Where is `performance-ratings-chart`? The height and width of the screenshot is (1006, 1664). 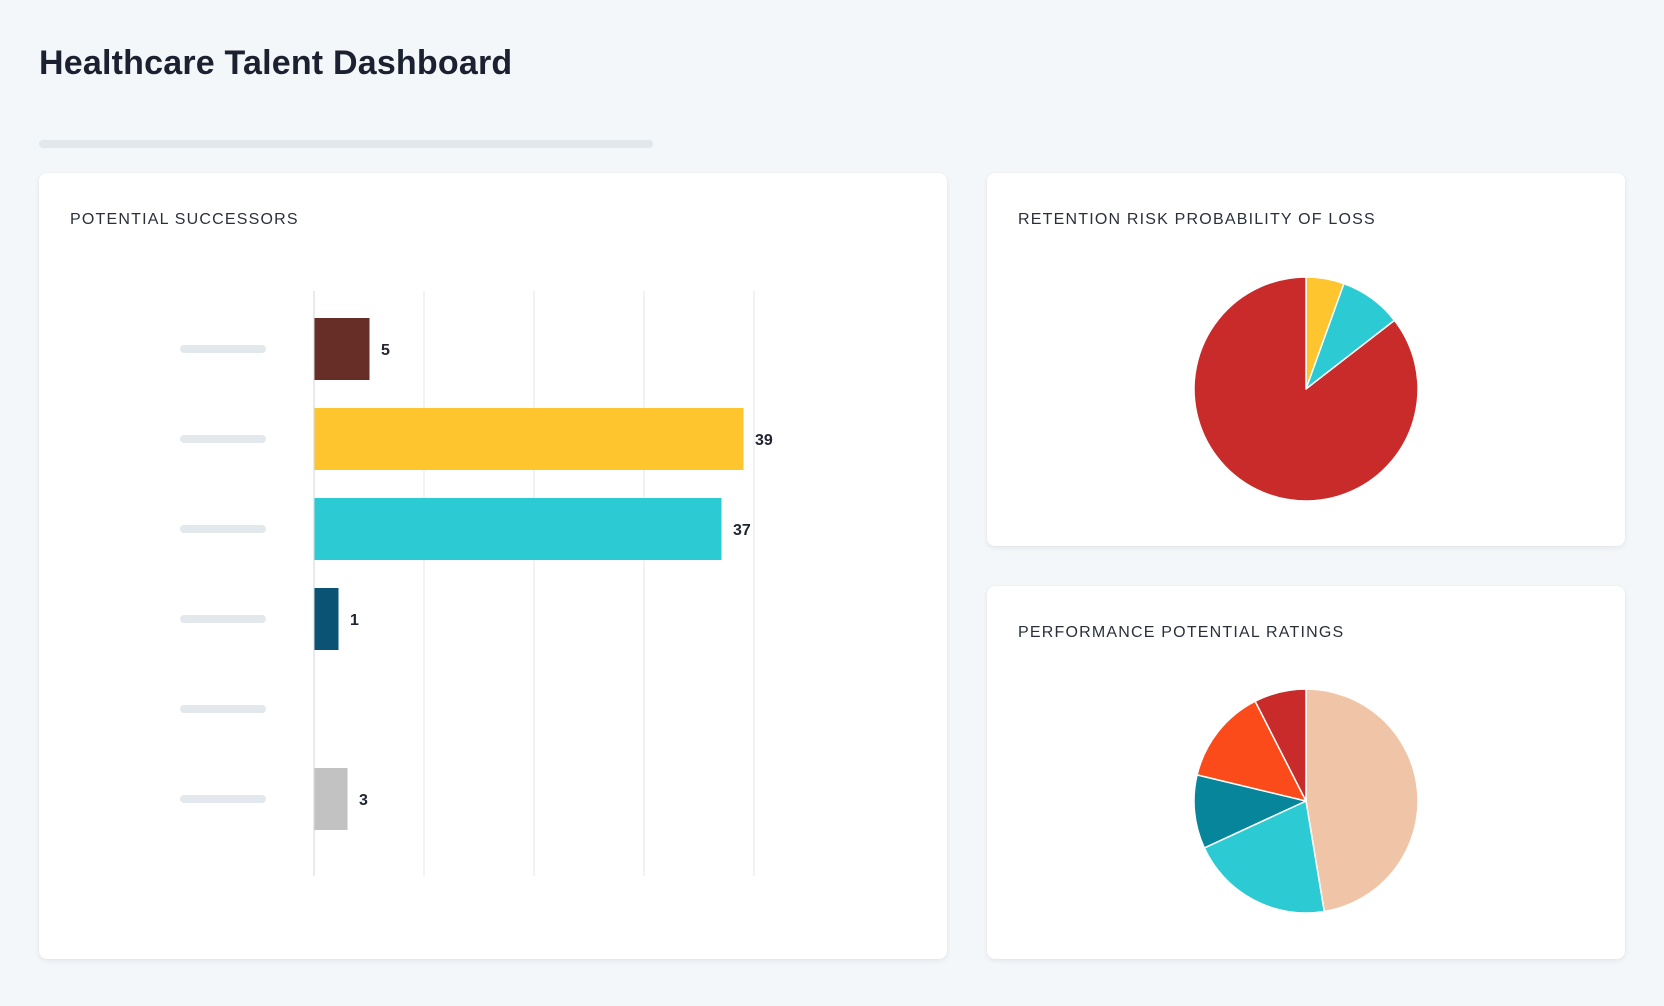
performance-ratings-chart is located at coordinates (1306, 801).